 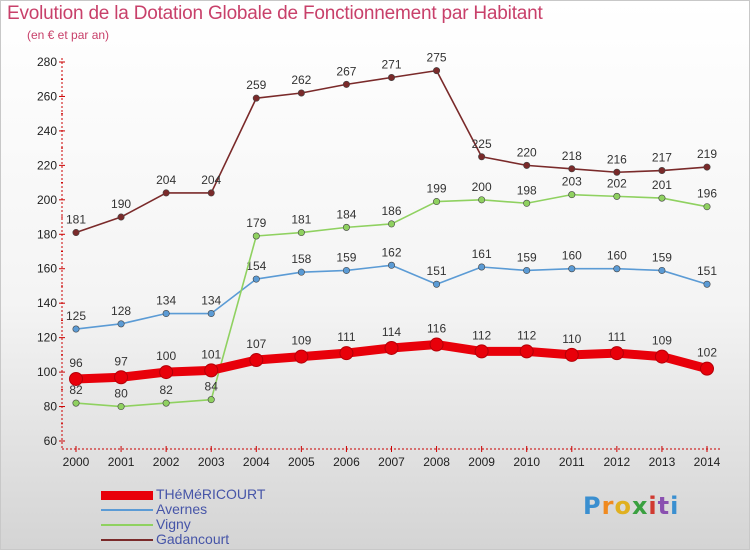 What do you see at coordinates (617, 159) in the screenshot?
I see `data-label: 216` at bounding box center [617, 159].